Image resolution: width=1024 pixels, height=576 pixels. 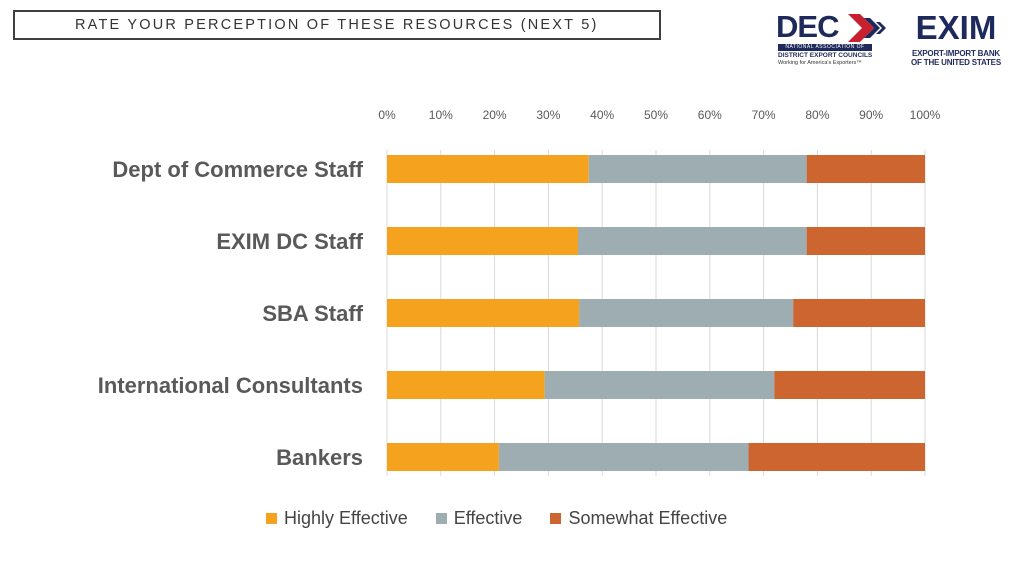 I want to click on x-tick-label: 80%, so click(x=817, y=115).